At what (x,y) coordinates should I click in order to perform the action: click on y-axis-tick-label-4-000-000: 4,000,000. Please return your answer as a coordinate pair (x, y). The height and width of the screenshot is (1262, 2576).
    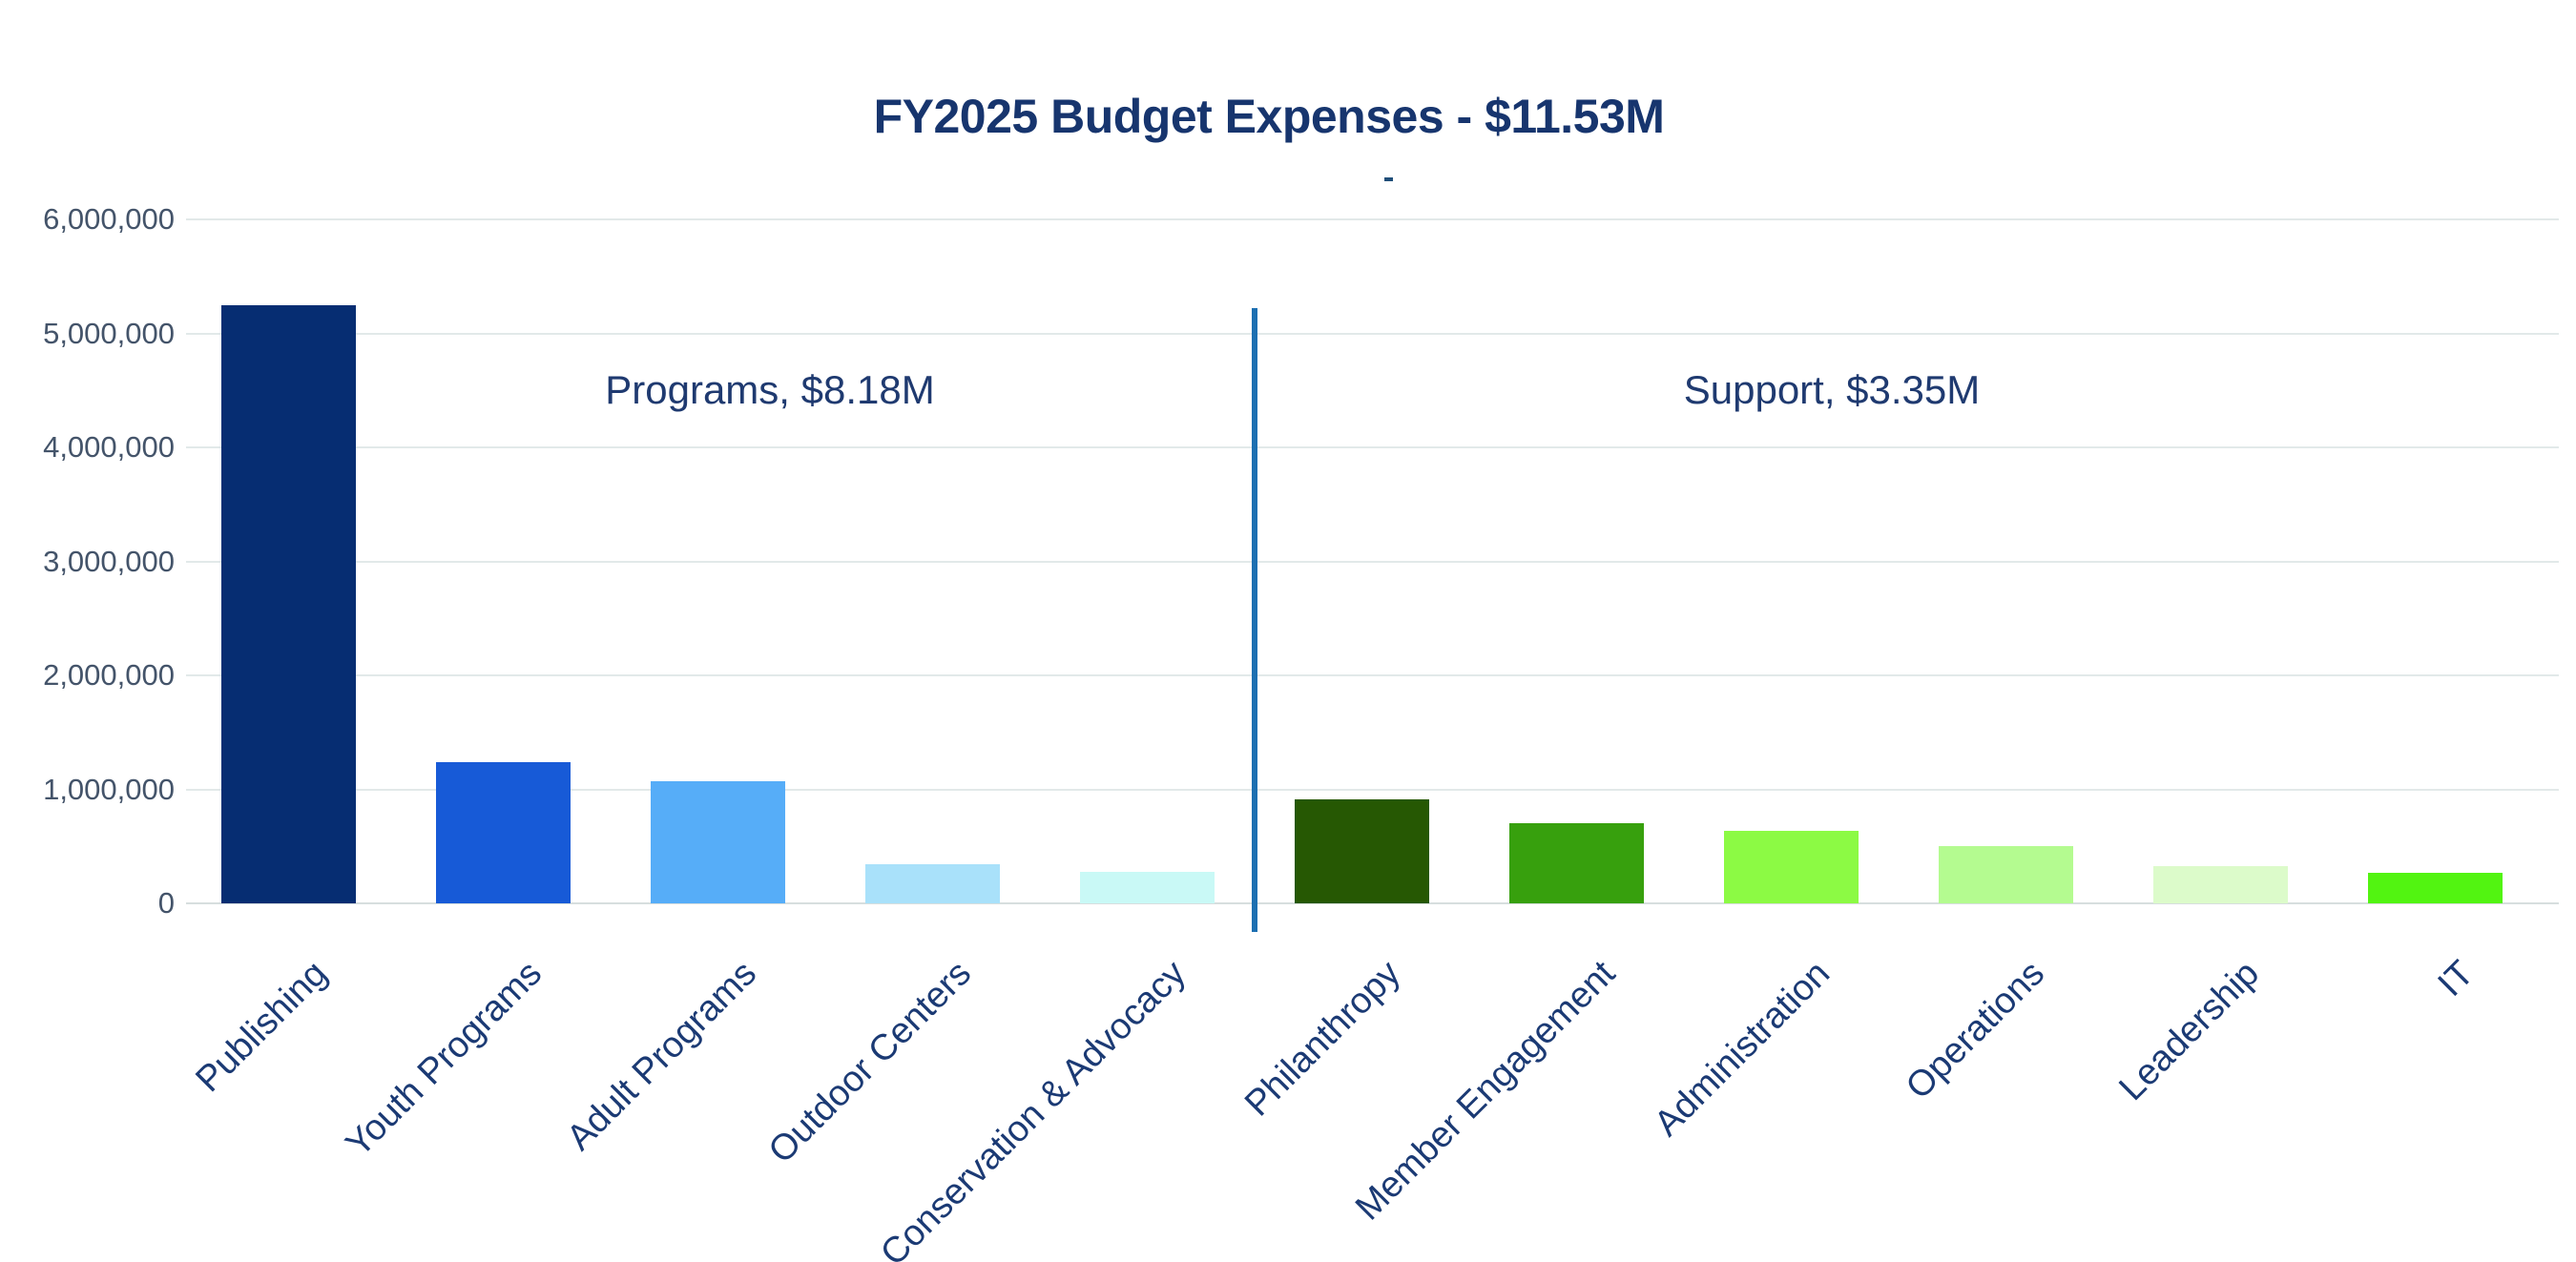
    Looking at the image, I should click on (109, 447).